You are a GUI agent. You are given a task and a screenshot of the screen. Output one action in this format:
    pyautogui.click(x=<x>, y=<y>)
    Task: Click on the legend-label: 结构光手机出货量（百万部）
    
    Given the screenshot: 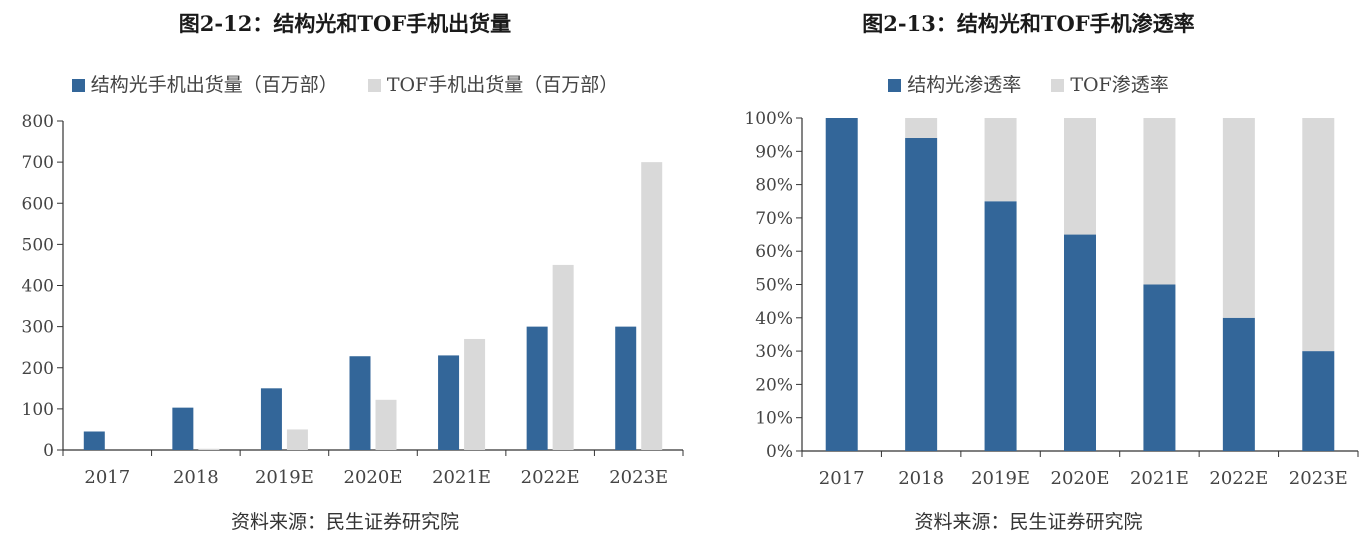 What is the action you would take?
    pyautogui.click(x=214, y=85)
    